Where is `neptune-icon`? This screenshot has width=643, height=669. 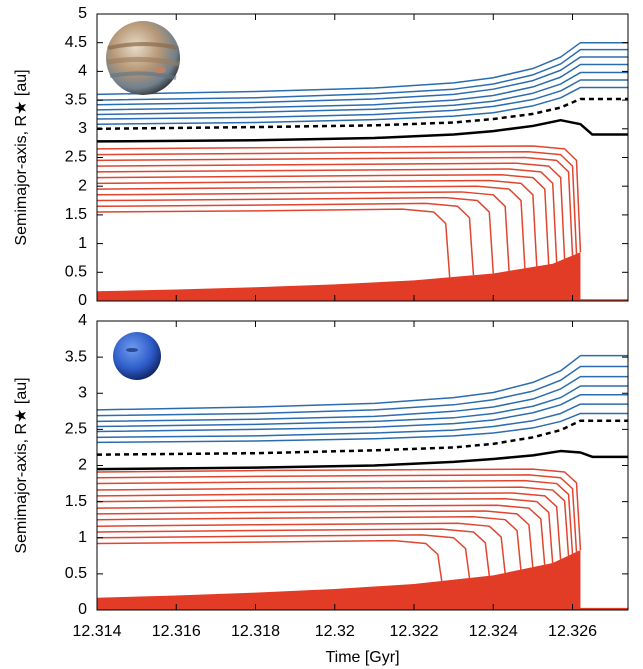
neptune-icon is located at coordinates (137, 356).